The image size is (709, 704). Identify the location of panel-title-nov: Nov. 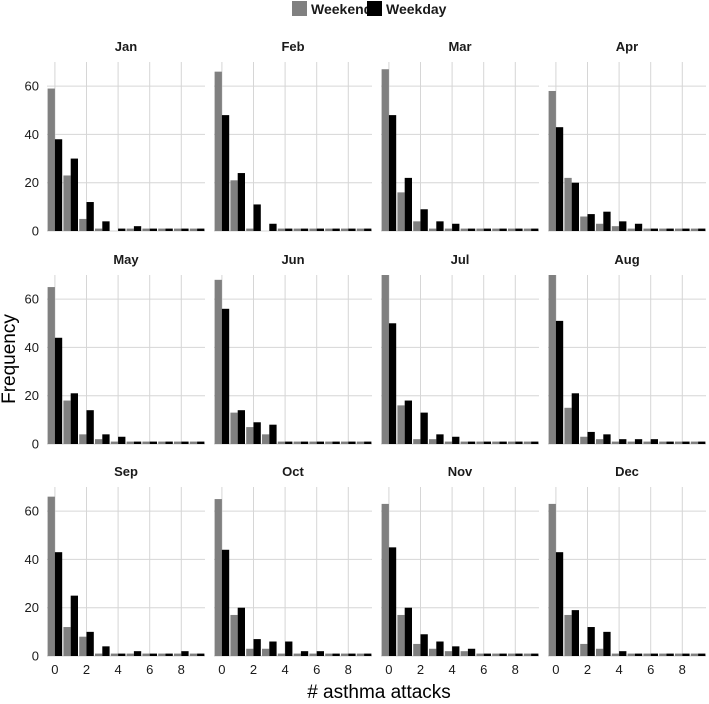
(460, 471).